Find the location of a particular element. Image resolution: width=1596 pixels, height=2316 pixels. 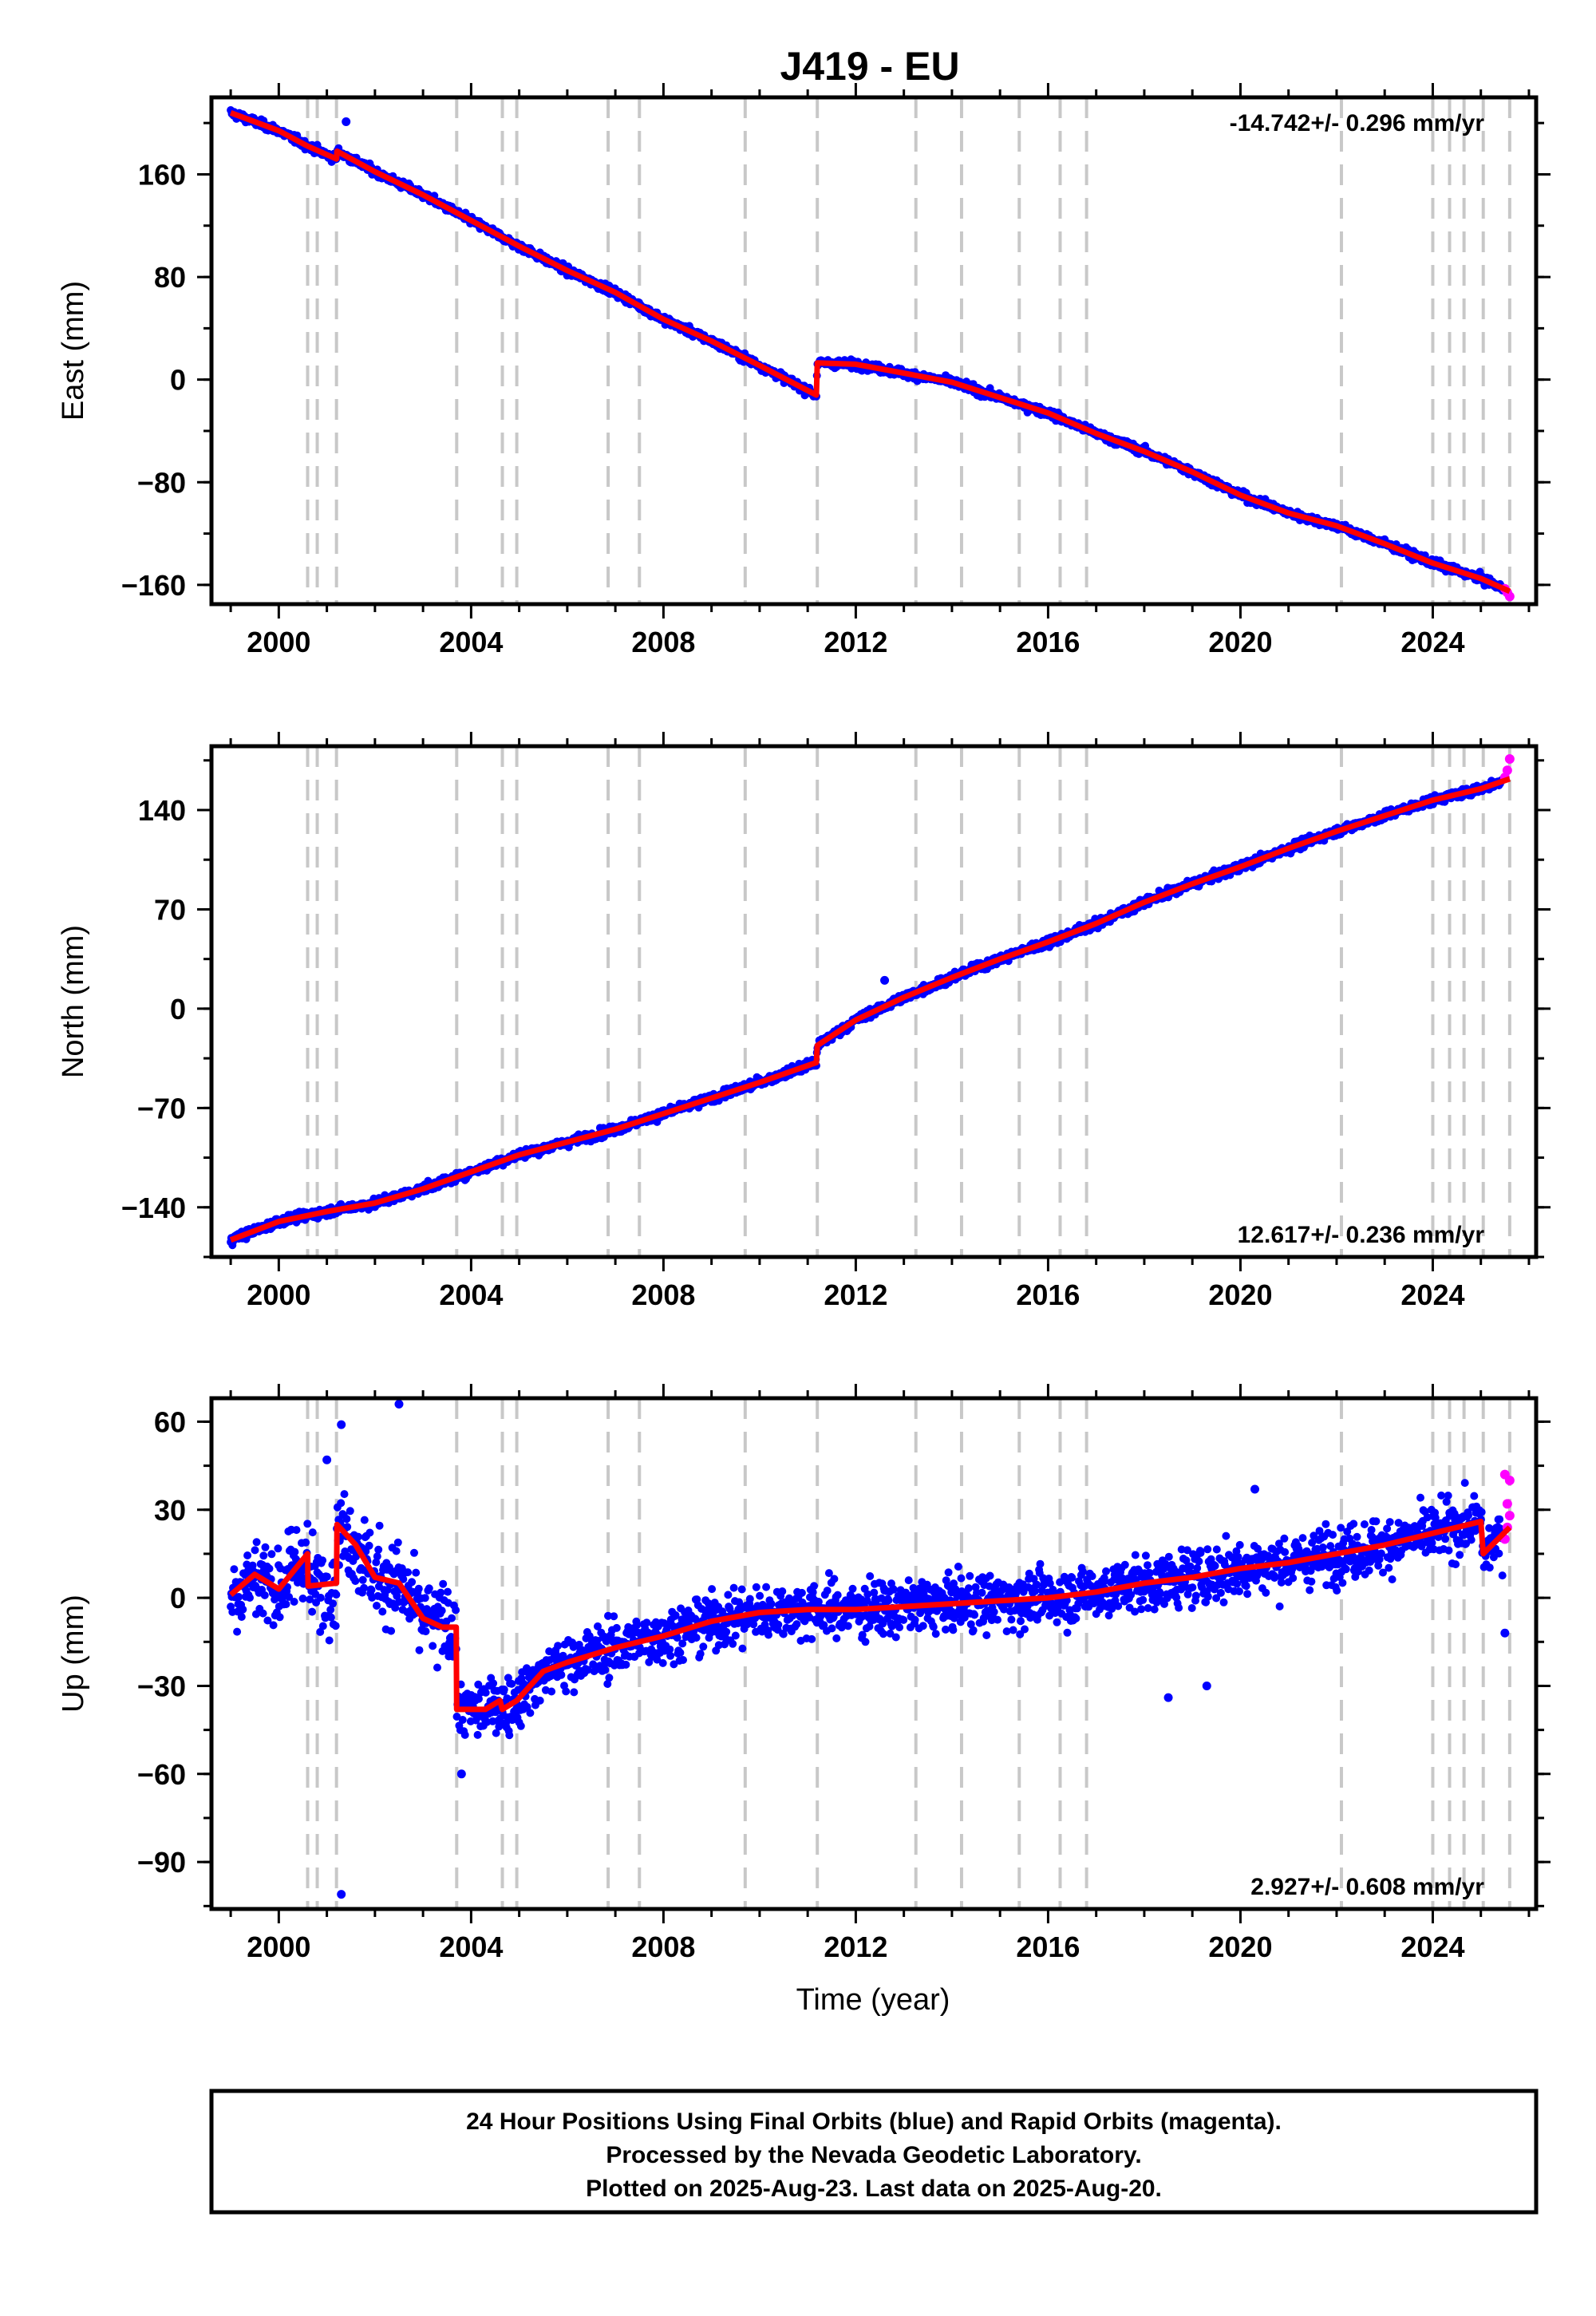

north-ytick-label-3: −70 is located at coordinates (161, 1108).